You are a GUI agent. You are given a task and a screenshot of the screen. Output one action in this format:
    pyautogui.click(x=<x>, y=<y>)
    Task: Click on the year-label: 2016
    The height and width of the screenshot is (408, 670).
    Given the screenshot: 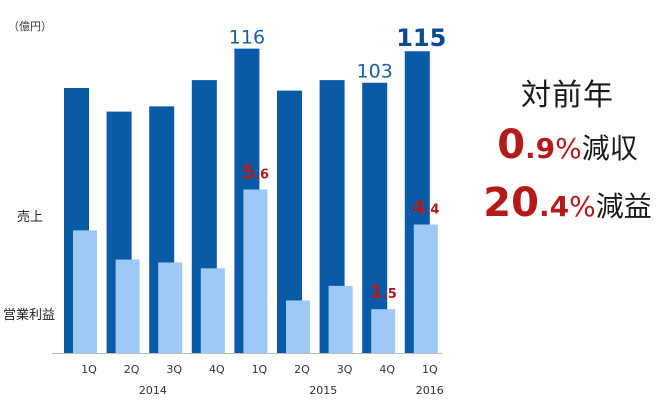 What is the action you would take?
    pyautogui.click(x=430, y=390)
    